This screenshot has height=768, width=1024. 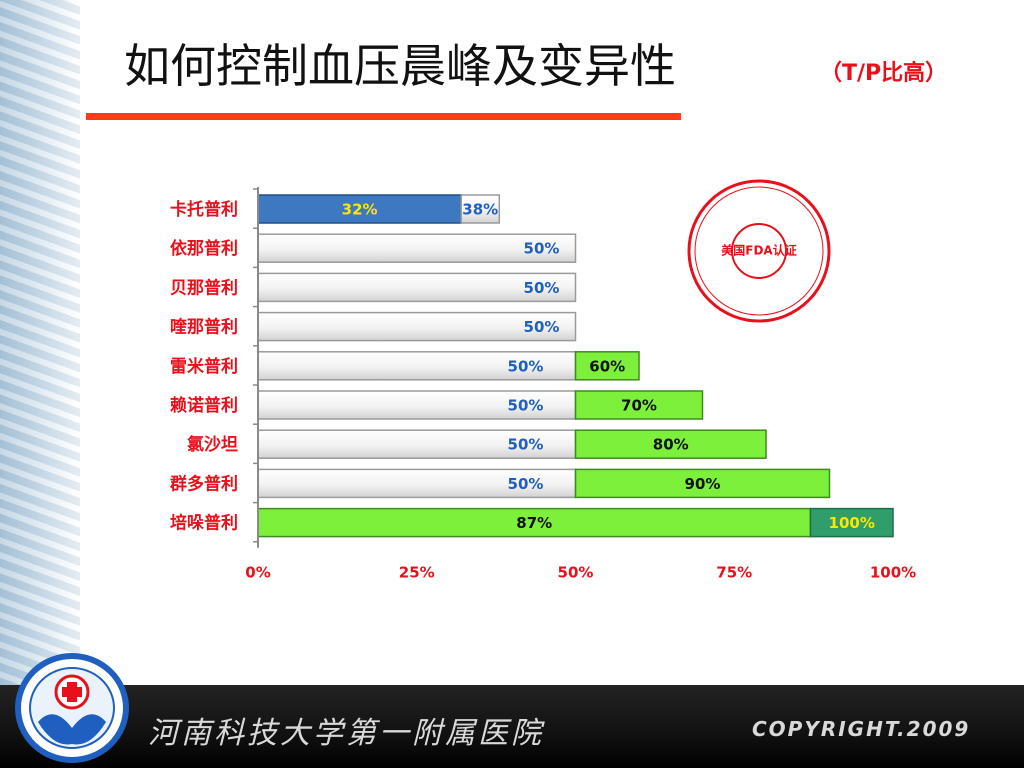 What do you see at coordinates (400, 66) in the screenshot?
I see `slide-title: 如何控制血压晨峰及变异性` at bounding box center [400, 66].